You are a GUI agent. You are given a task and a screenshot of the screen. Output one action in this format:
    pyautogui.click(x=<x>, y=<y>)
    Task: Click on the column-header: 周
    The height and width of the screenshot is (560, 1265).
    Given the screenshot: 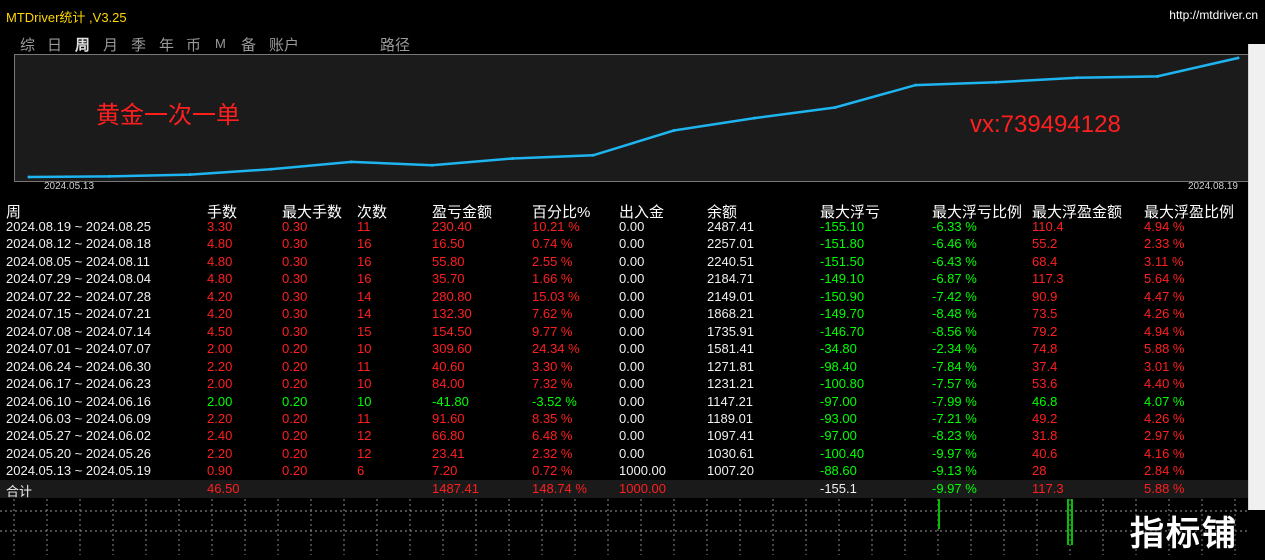 What is the action you would take?
    pyautogui.click(x=14, y=212)
    